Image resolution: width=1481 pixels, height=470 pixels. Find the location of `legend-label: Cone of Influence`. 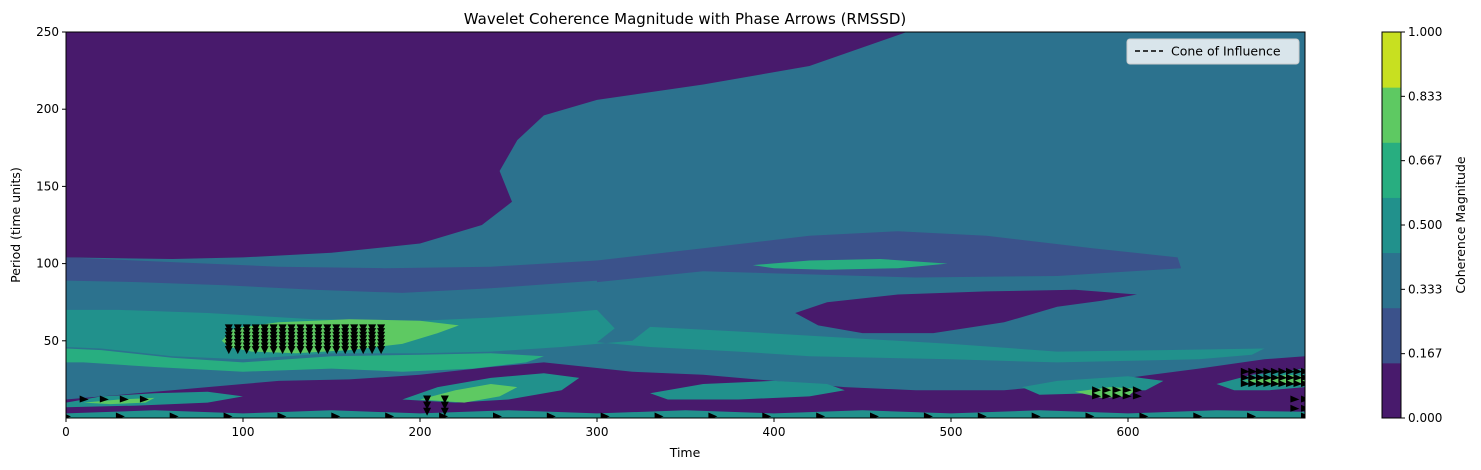

legend-label: Cone of Influence is located at coordinates (1226, 51).